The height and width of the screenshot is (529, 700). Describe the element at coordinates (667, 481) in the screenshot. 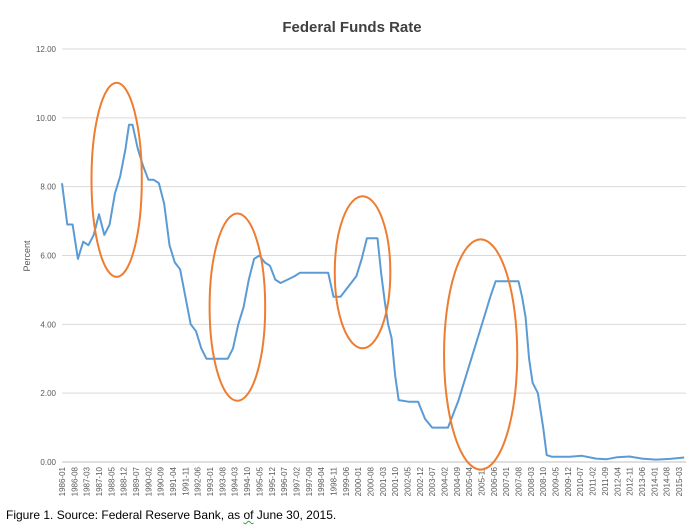

I see `x-tick-label: 2014-08` at that location.